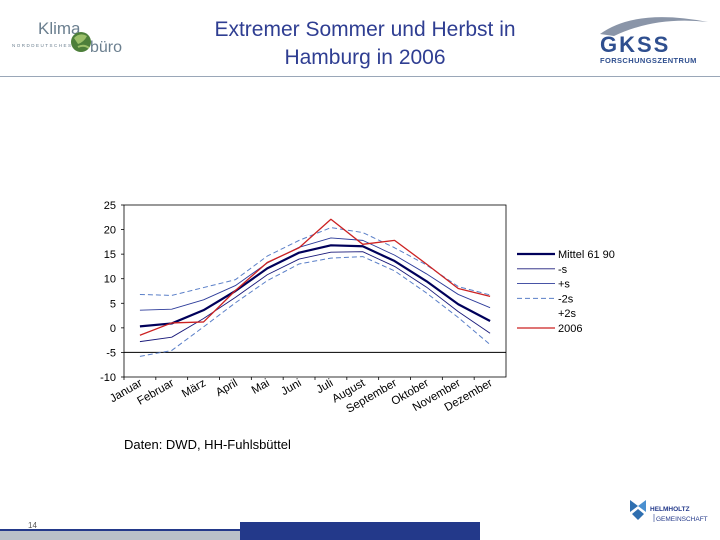 This screenshot has width=720, height=540. I want to click on y-tick-label: 15, so click(110, 255).